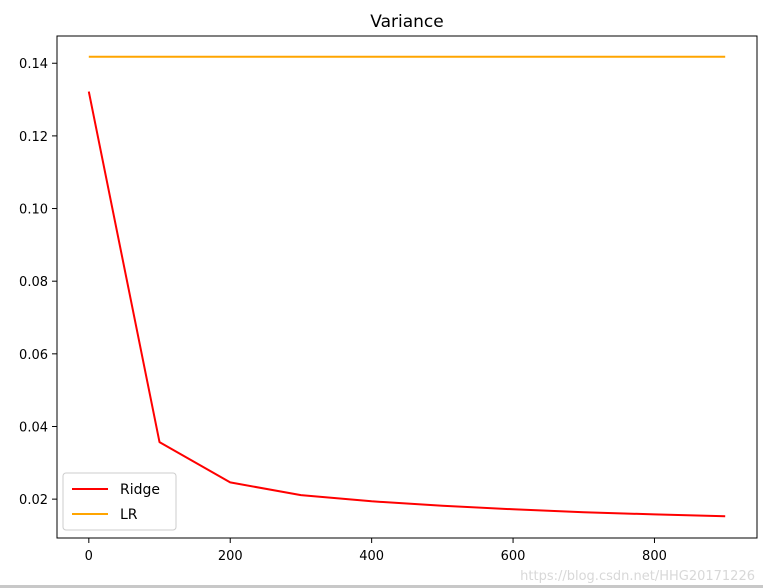 This screenshot has height=588, width=763. Describe the element at coordinates (140, 490) in the screenshot. I see `legend-label-ridge: Ridge` at that location.